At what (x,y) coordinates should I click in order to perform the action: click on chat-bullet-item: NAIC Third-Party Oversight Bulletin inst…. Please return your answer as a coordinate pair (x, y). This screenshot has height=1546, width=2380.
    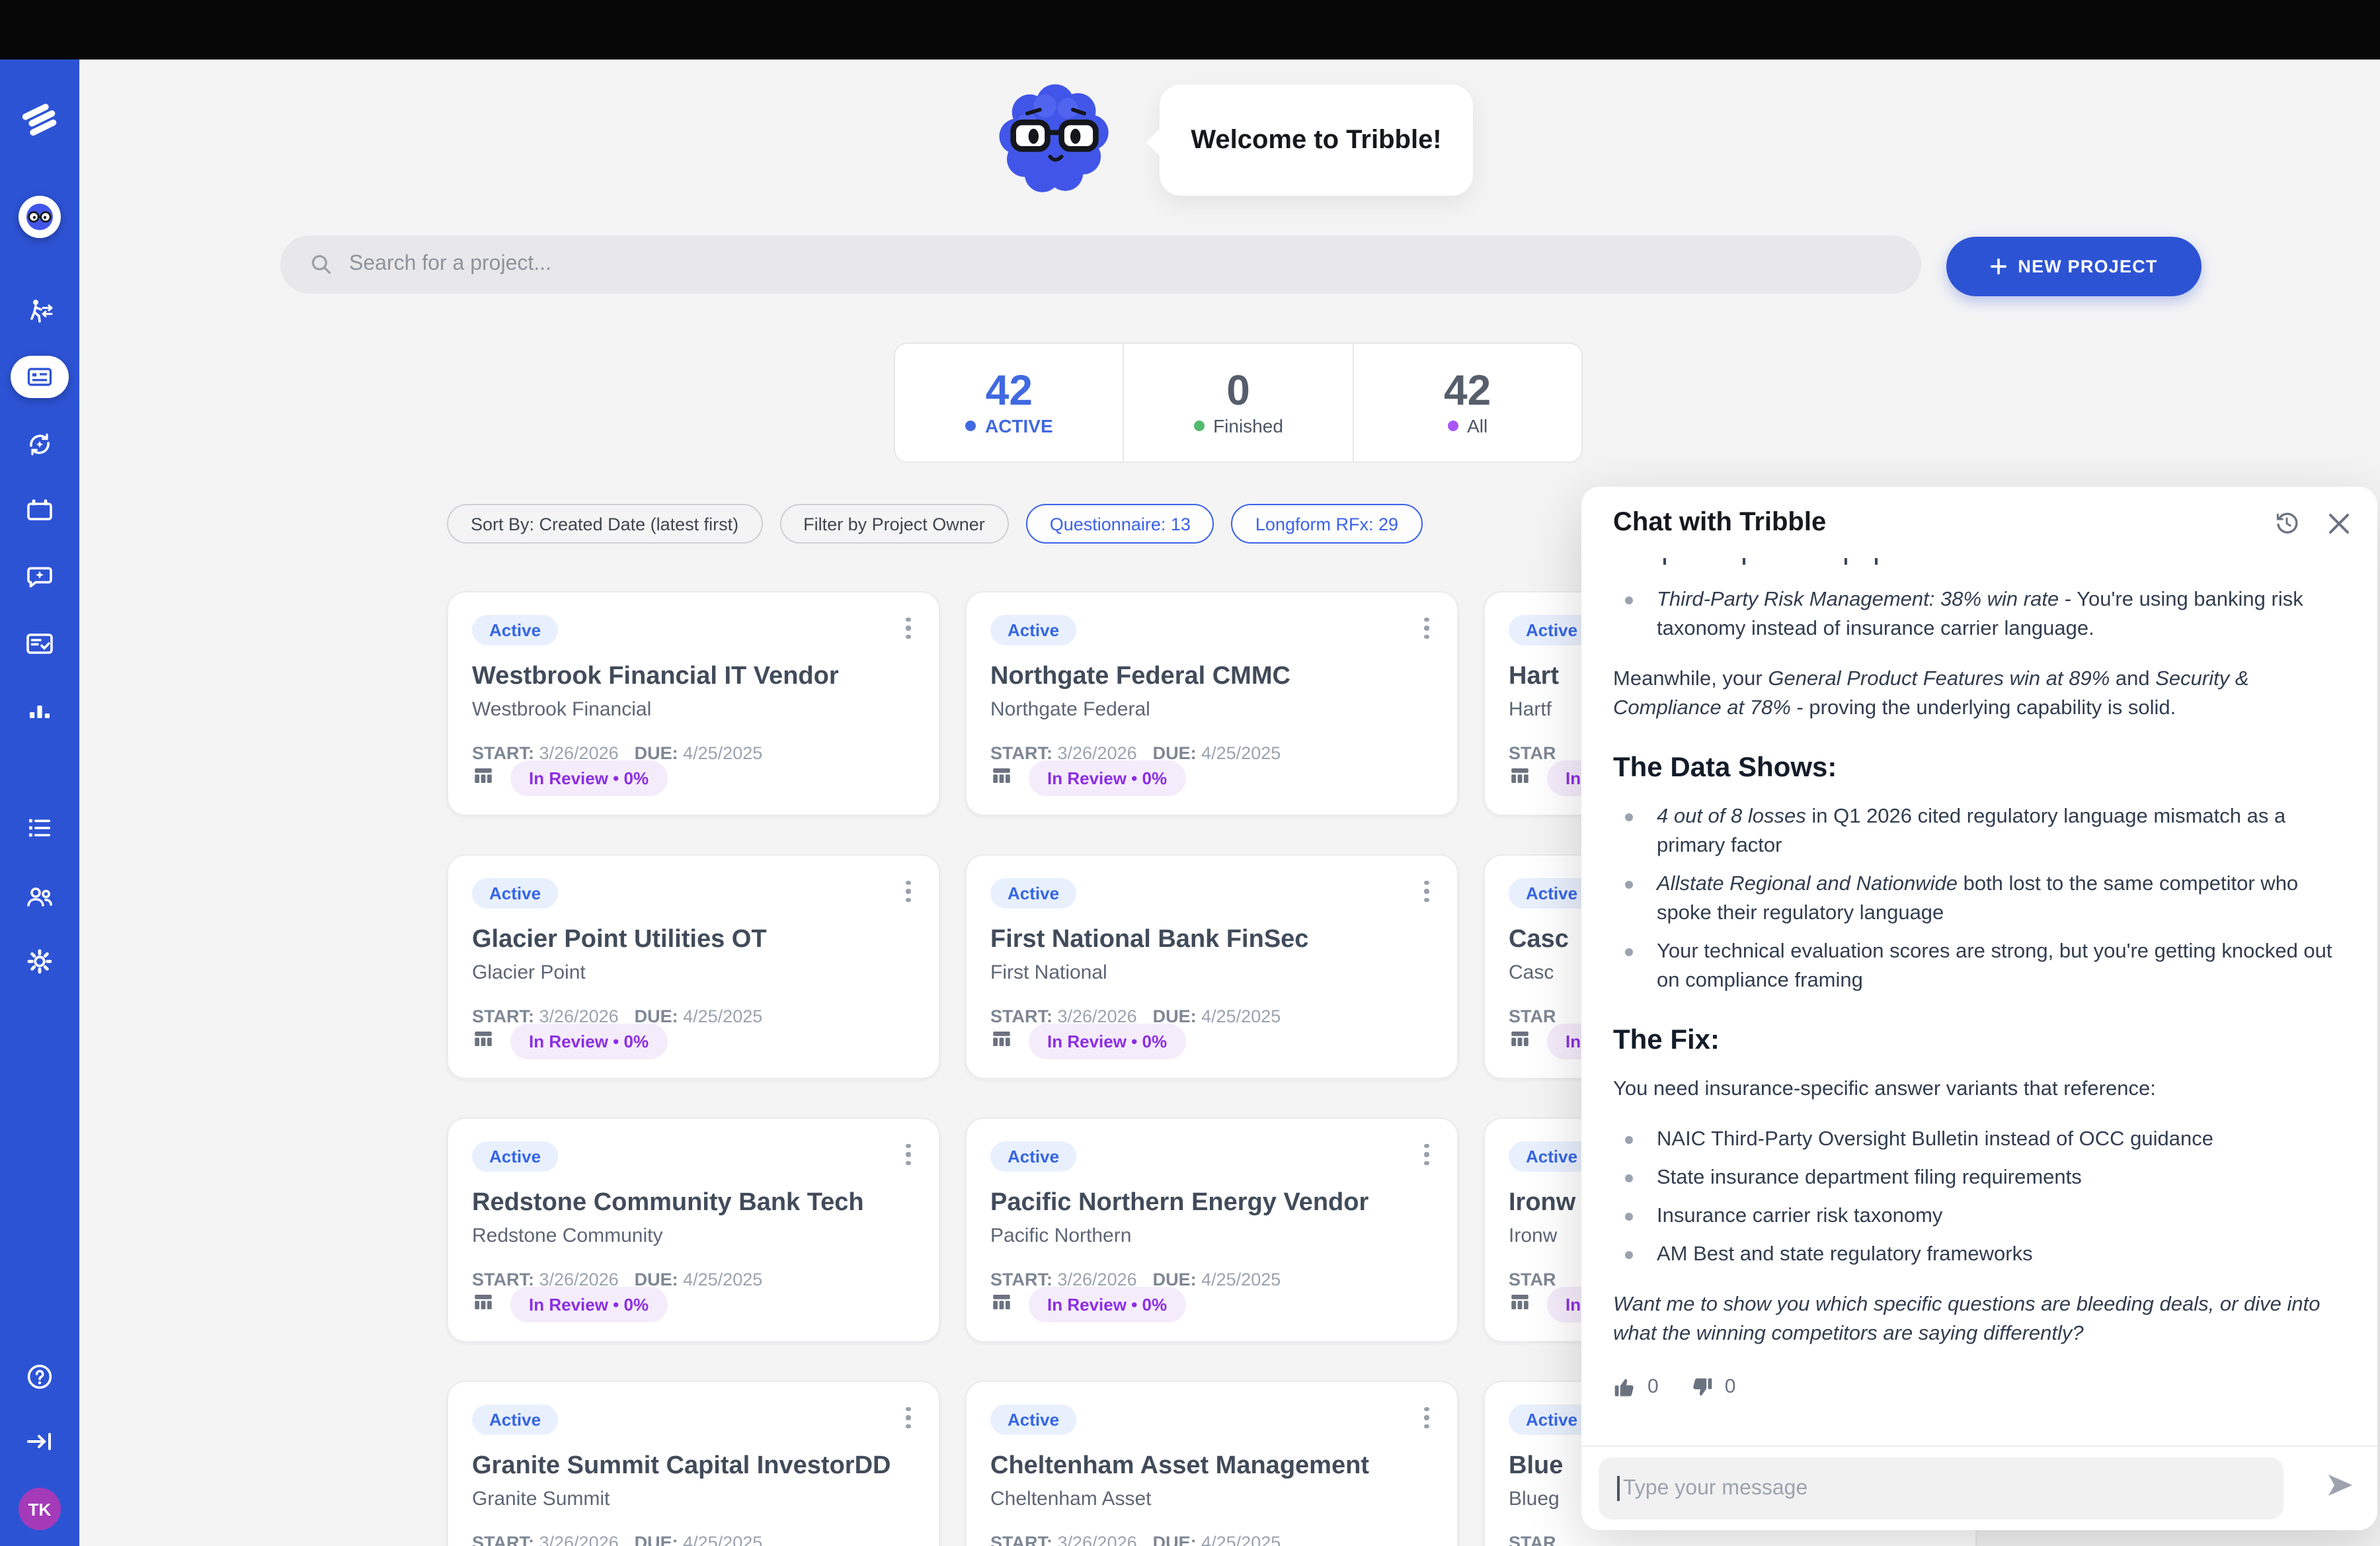
    Looking at the image, I should click on (1978, 1140).